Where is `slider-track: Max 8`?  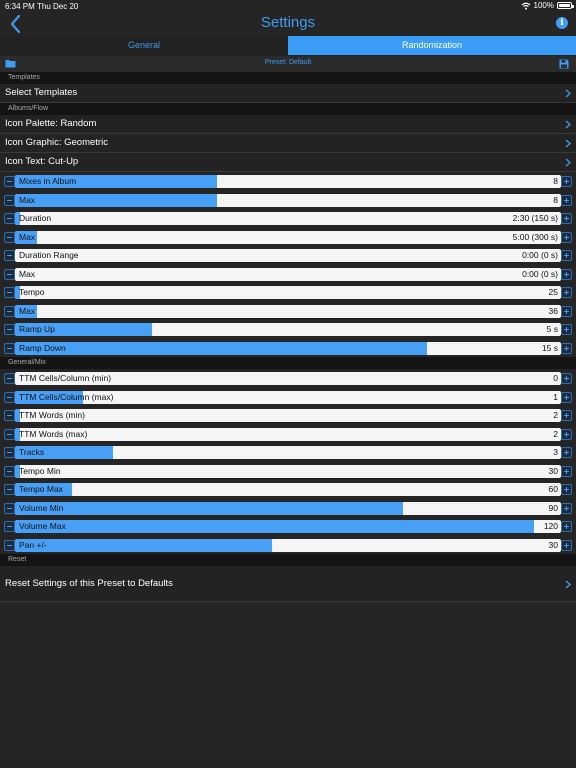 slider-track: Max 8 is located at coordinates (288, 200).